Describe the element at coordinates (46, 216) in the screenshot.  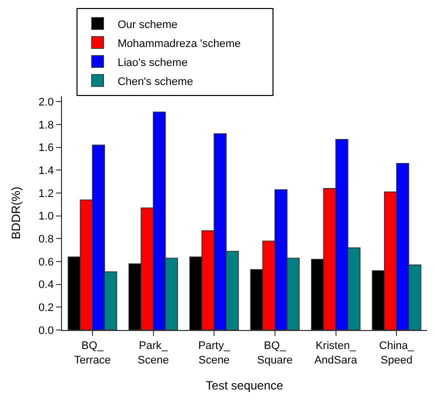
I see `y-tick-label: 1.0` at that location.